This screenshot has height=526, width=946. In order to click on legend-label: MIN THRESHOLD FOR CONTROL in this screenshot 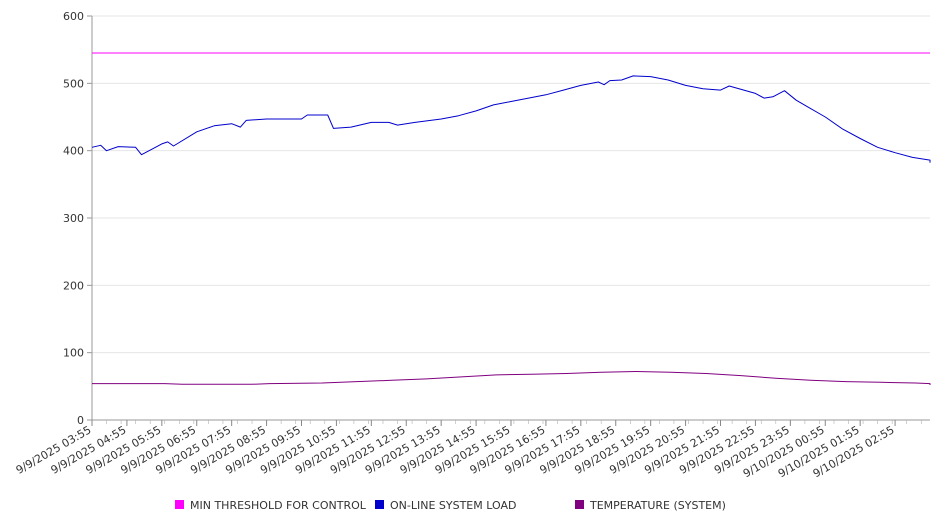, I will do `click(278, 505)`.